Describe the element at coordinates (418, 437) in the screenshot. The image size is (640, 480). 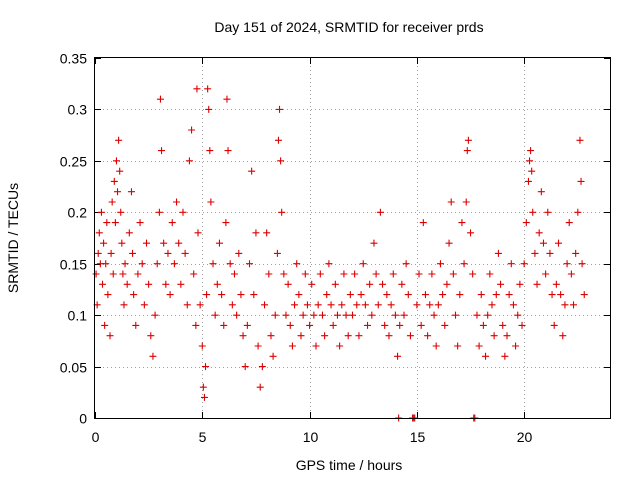
I see `x-tick-label: 15` at that location.